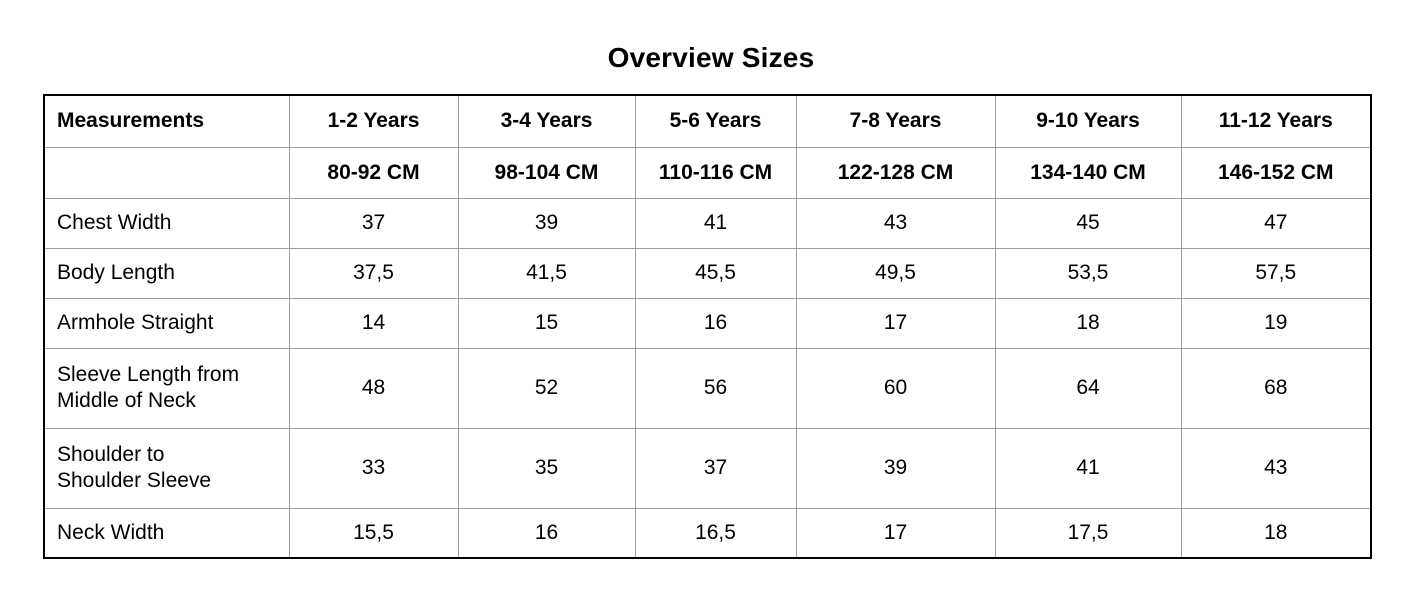  What do you see at coordinates (895, 388) in the screenshot?
I see `cell-value: 60` at bounding box center [895, 388].